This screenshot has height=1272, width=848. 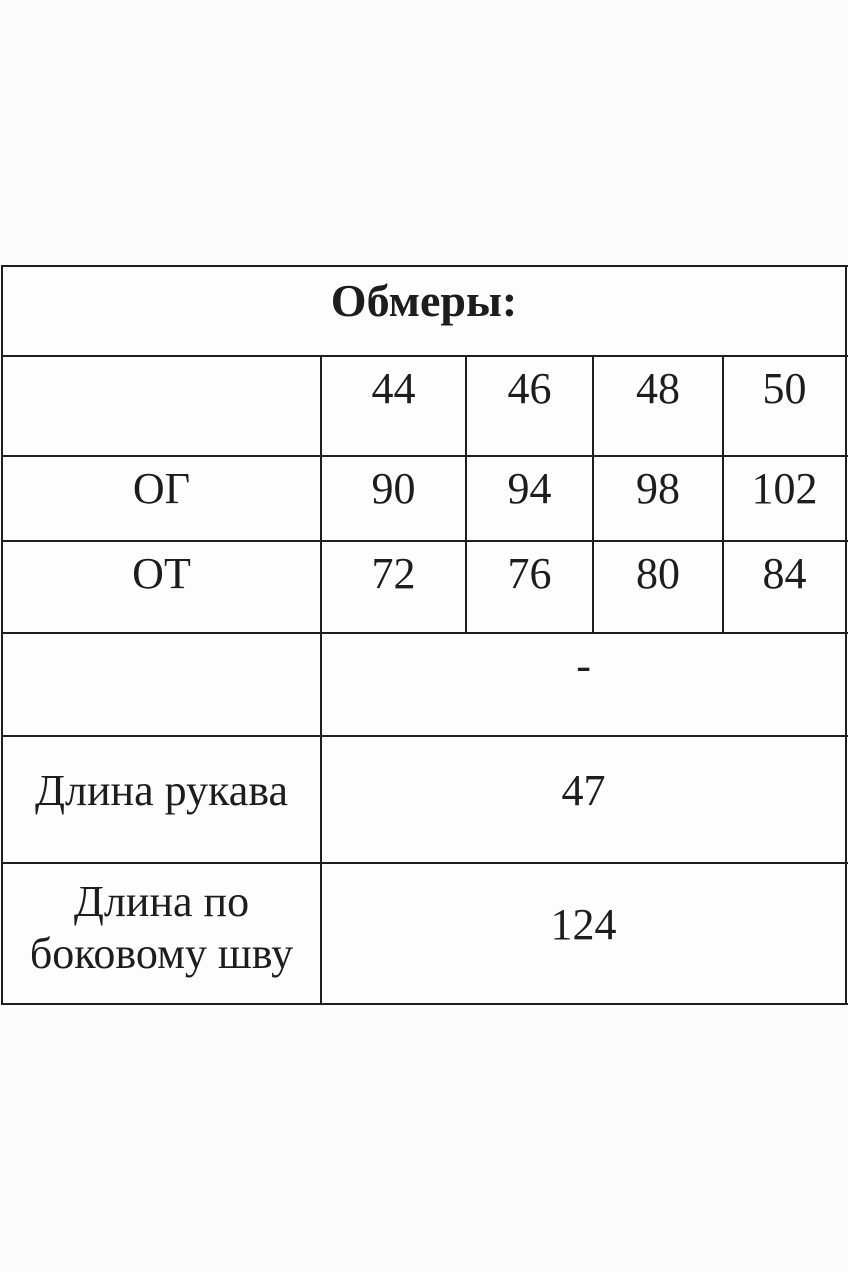 I want to click on table-title: Обмеры:, so click(x=424, y=311).